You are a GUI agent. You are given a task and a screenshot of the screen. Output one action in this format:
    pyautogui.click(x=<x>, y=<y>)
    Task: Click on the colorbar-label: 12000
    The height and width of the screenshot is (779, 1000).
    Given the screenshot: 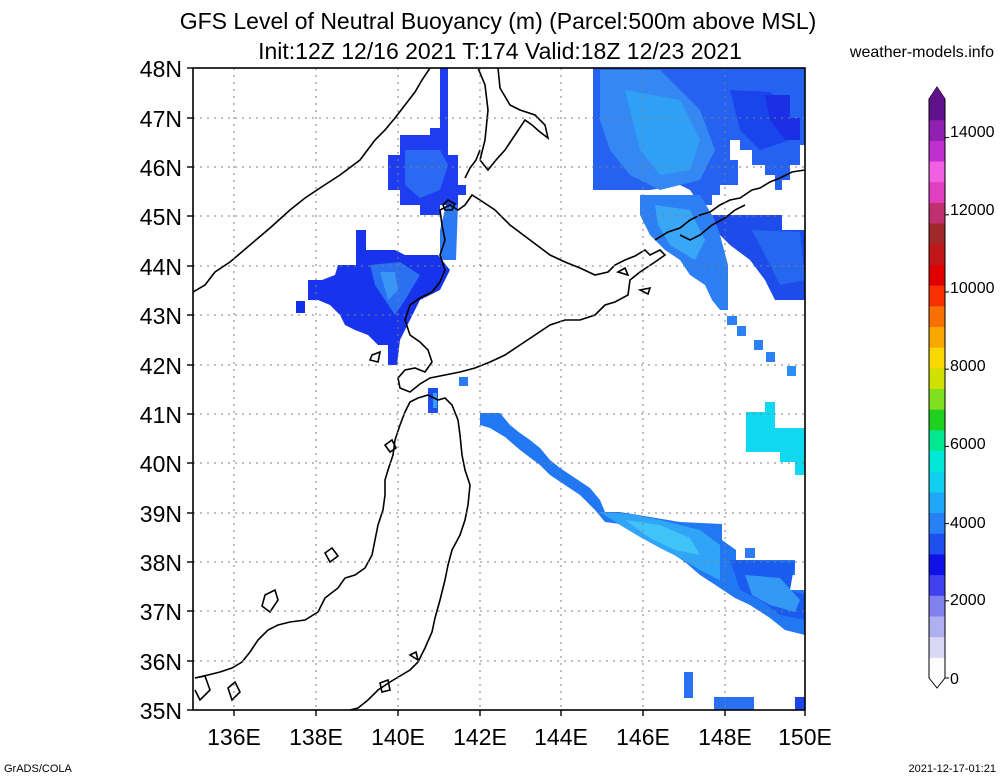 What is the action you would take?
    pyautogui.click(x=972, y=210)
    